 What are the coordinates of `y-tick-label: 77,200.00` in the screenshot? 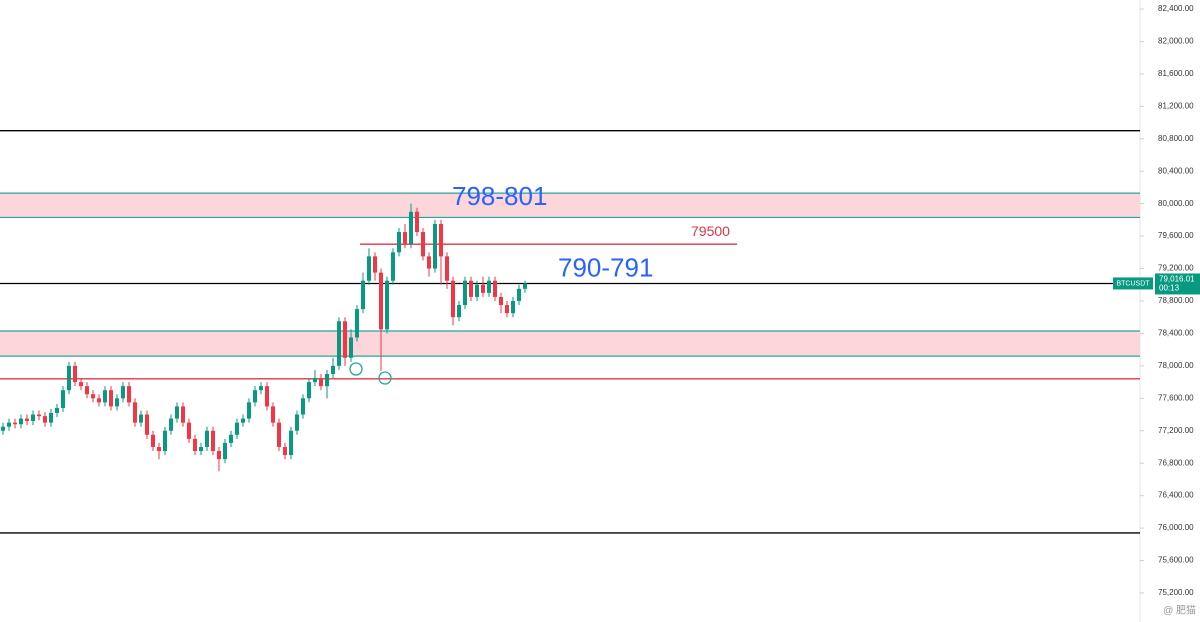 It's located at (1176, 430).